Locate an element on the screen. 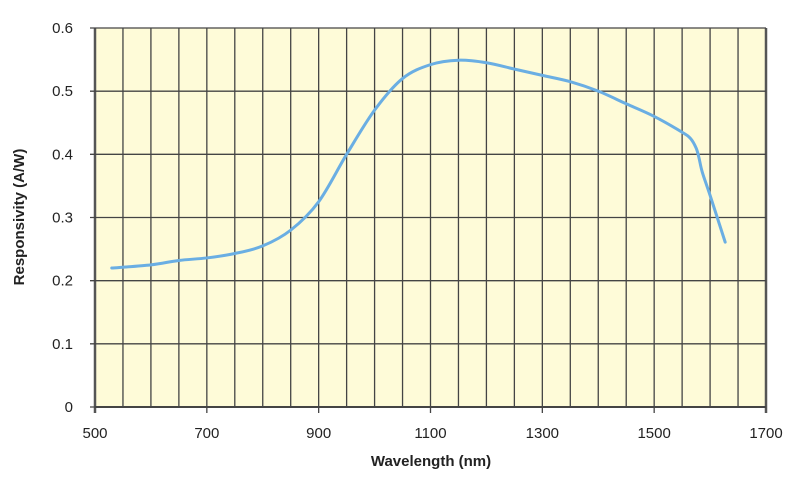  y-axis-label: Responsivity (A/W) is located at coordinates (19, 217).